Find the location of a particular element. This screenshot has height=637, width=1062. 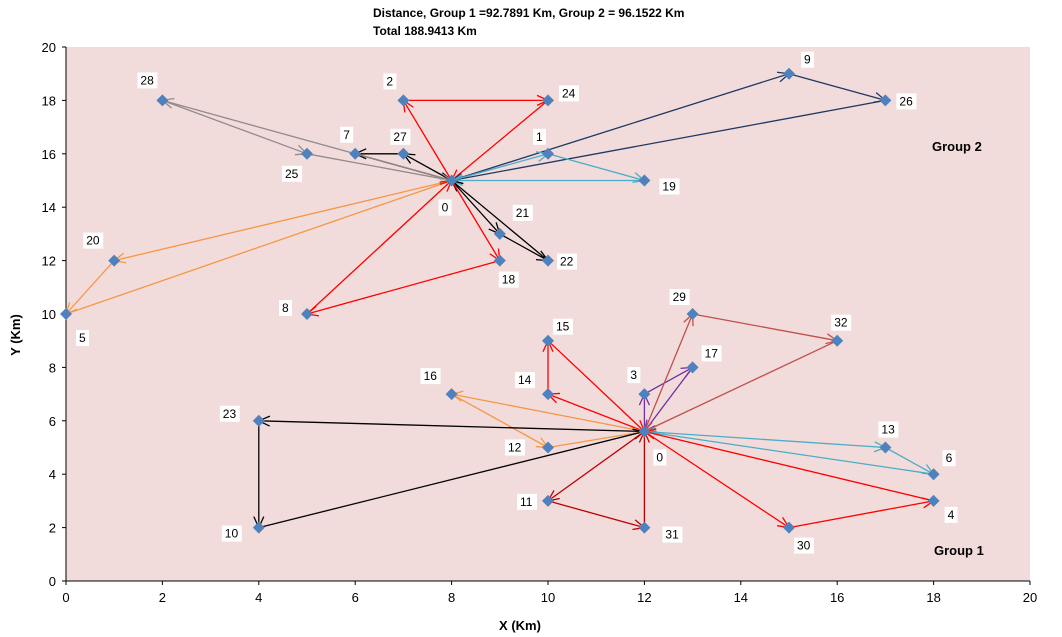

x-tick-label: 20 is located at coordinates (1030, 597).